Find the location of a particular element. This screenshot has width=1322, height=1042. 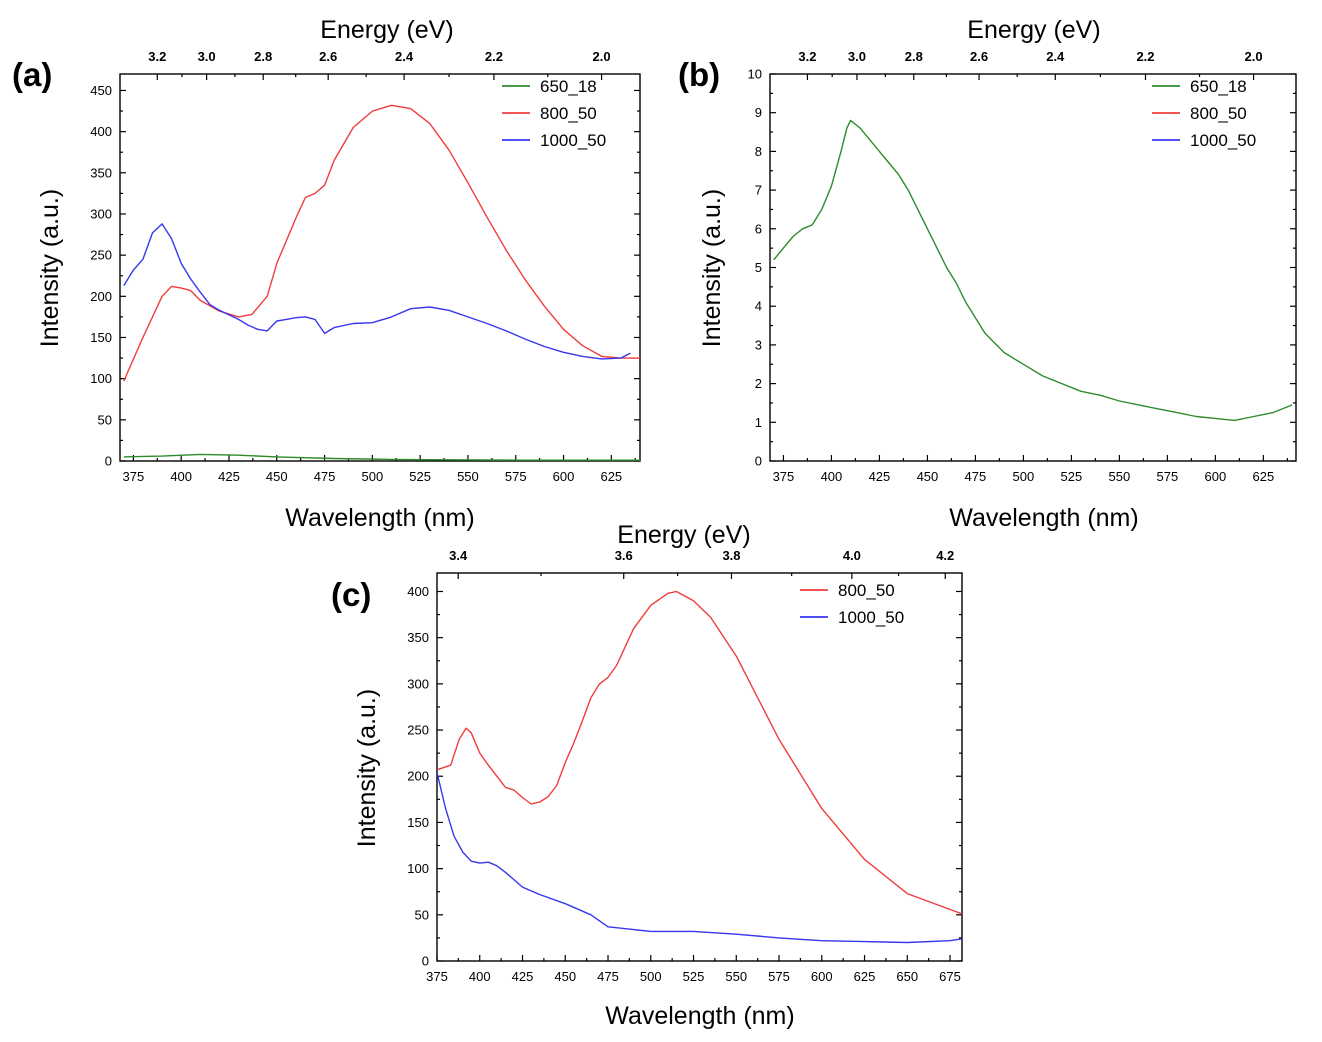

y-tick-label: 3 is located at coordinates (758, 344).